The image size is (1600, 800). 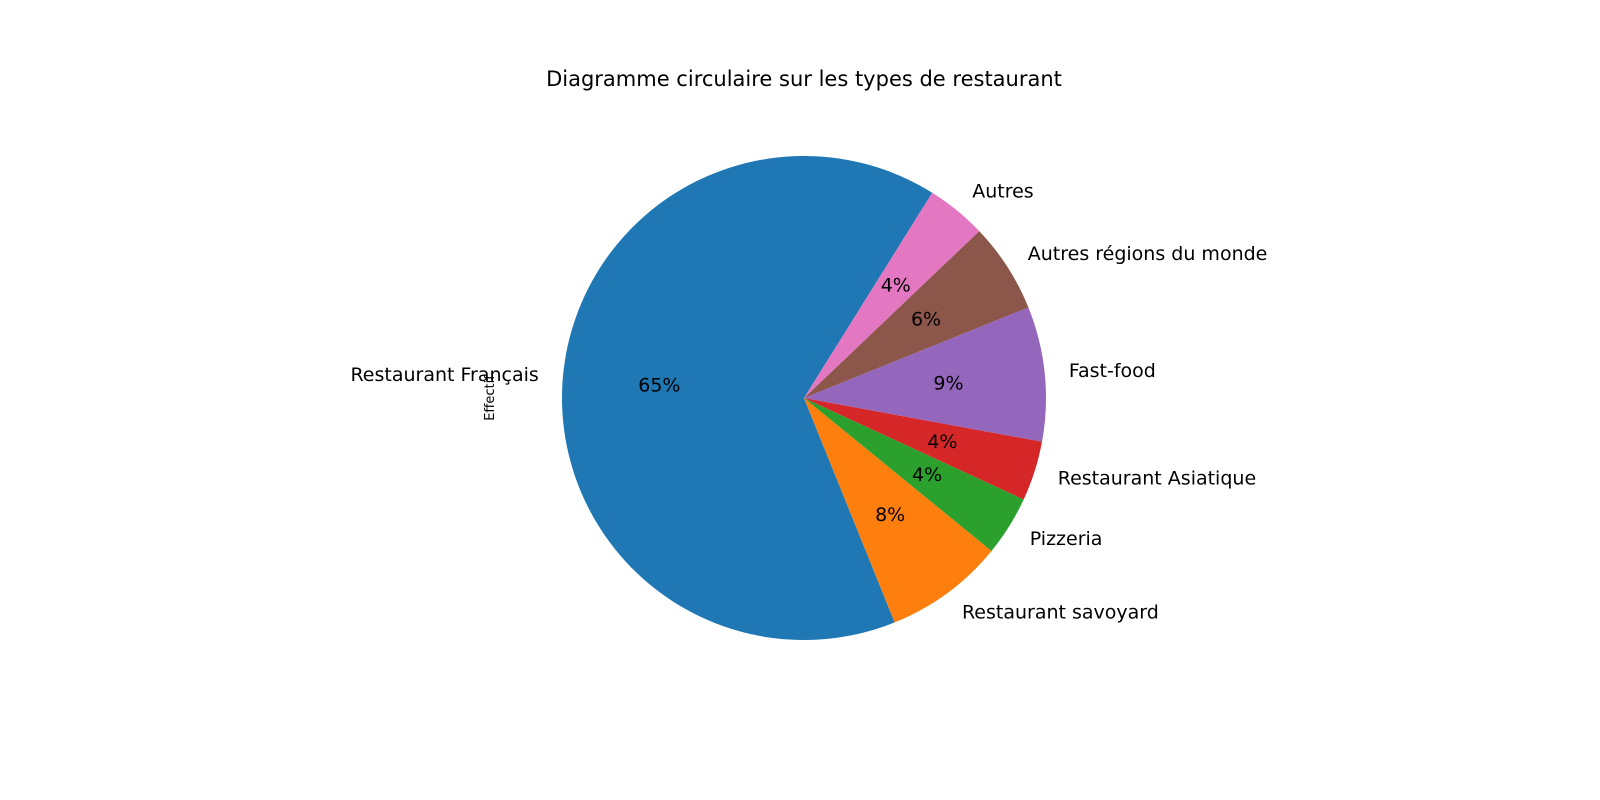 I want to click on slice-category-label: Restaurant Français, so click(x=444, y=375).